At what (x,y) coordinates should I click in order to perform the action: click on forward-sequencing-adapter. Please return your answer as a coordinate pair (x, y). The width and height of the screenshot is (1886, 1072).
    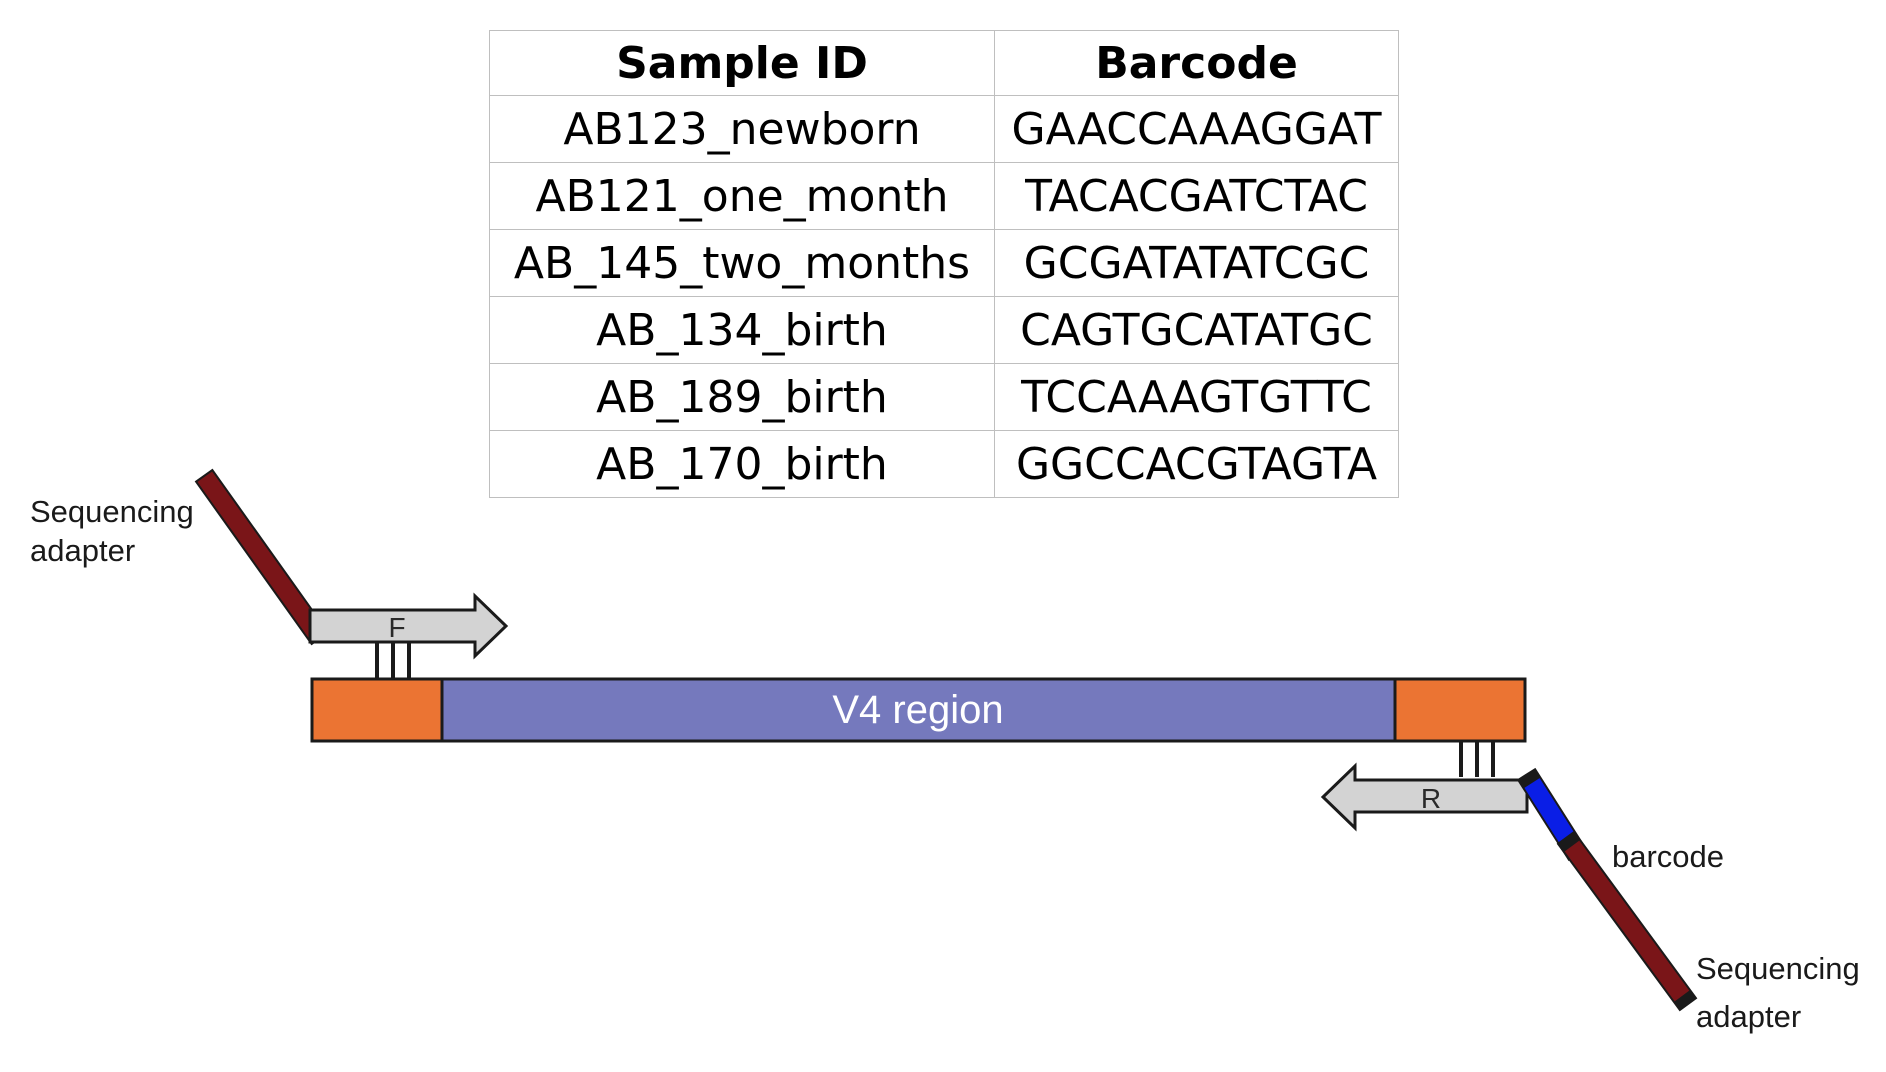
    Looking at the image, I should click on (262, 557).